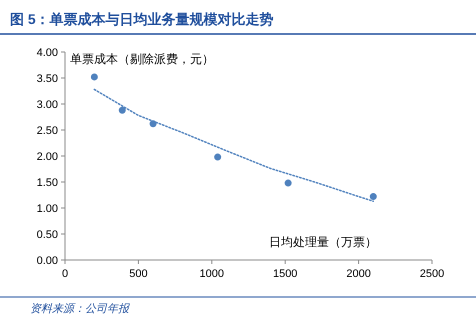 The height and width of the screenshot is (323, 476). I want to click on x-tick-label: 500, so click(138, 274).